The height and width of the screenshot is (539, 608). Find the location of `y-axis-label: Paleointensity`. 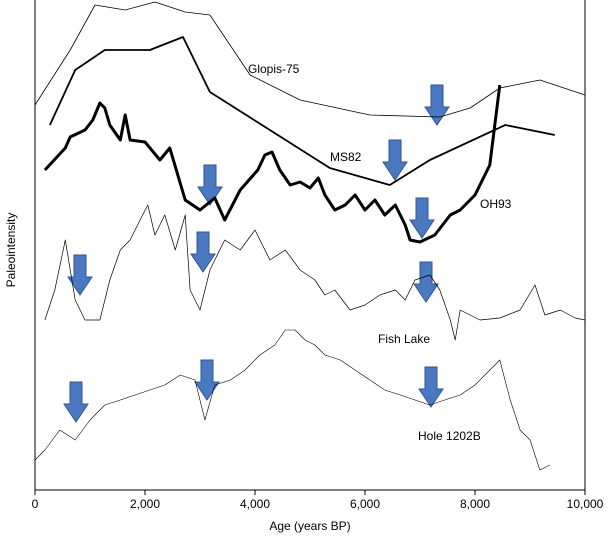

y-axis-label: Paleointensity is located at coordinates (11, 250).